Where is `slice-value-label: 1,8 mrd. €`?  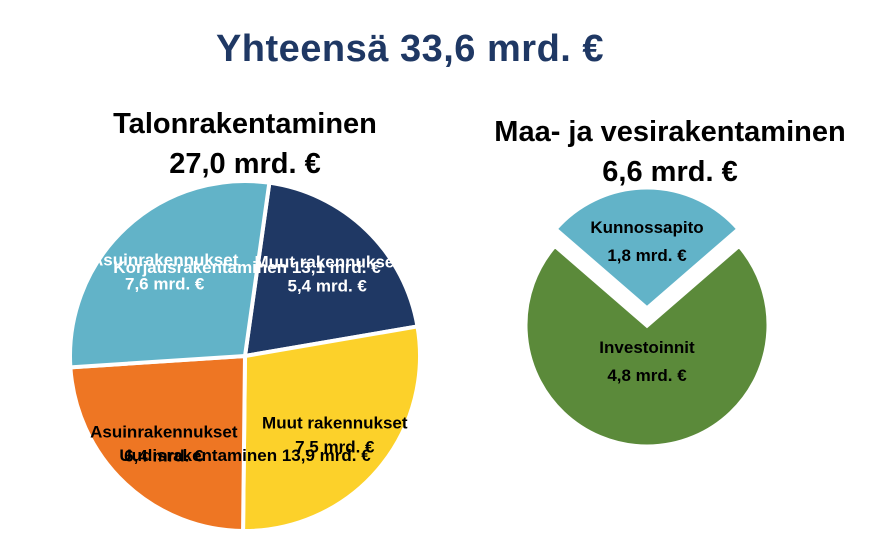
slice-value-label: 1,8 mrd. € is located at coordinates (647, 255).